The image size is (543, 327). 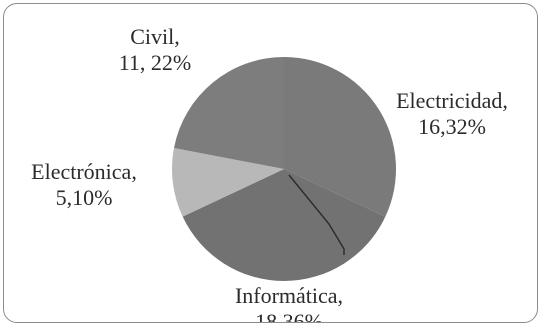 I want to click on label-electronica-name: Electrónica,, so click(x=84, y=171).